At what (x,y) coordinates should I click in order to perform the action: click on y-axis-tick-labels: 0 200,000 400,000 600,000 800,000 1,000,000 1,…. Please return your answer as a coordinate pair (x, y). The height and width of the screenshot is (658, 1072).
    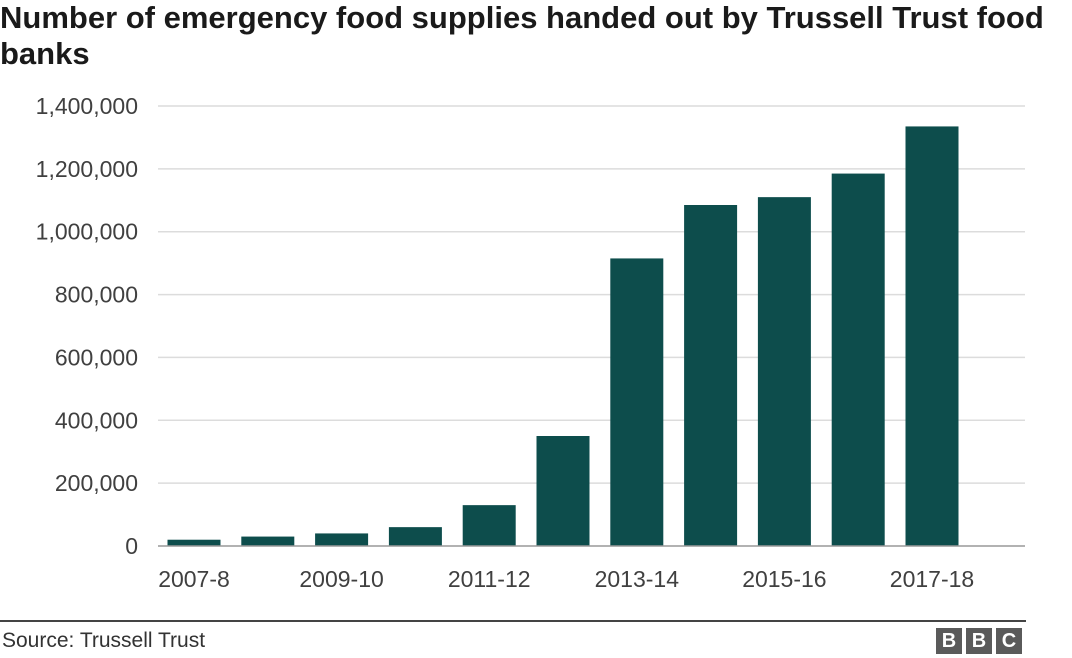
    Looking at the image, I should click on (87, 326).